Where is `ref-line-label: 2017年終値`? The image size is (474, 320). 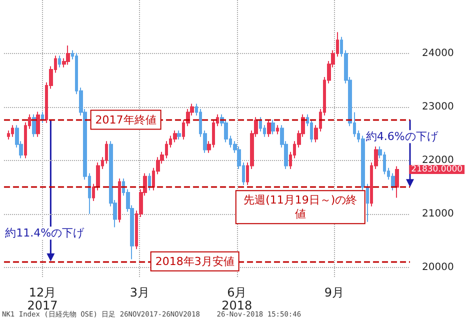 ref-line-label: 2017年終値 is located at coordinates (125, 119).